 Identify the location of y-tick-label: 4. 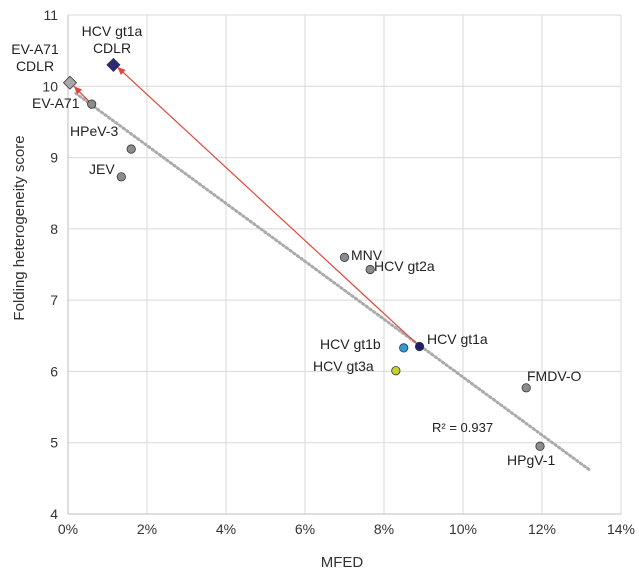
(54, 514).